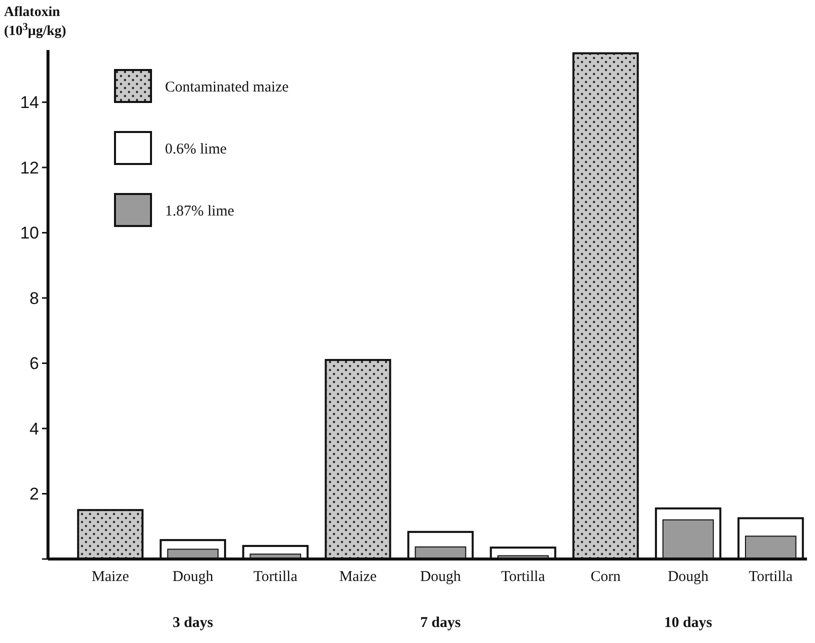  Describe the element at coordinates (35, 22) in the screenshot. I see `y-axis-title: Aflatoxin (10$^{3}$μg/kg)` at that location.